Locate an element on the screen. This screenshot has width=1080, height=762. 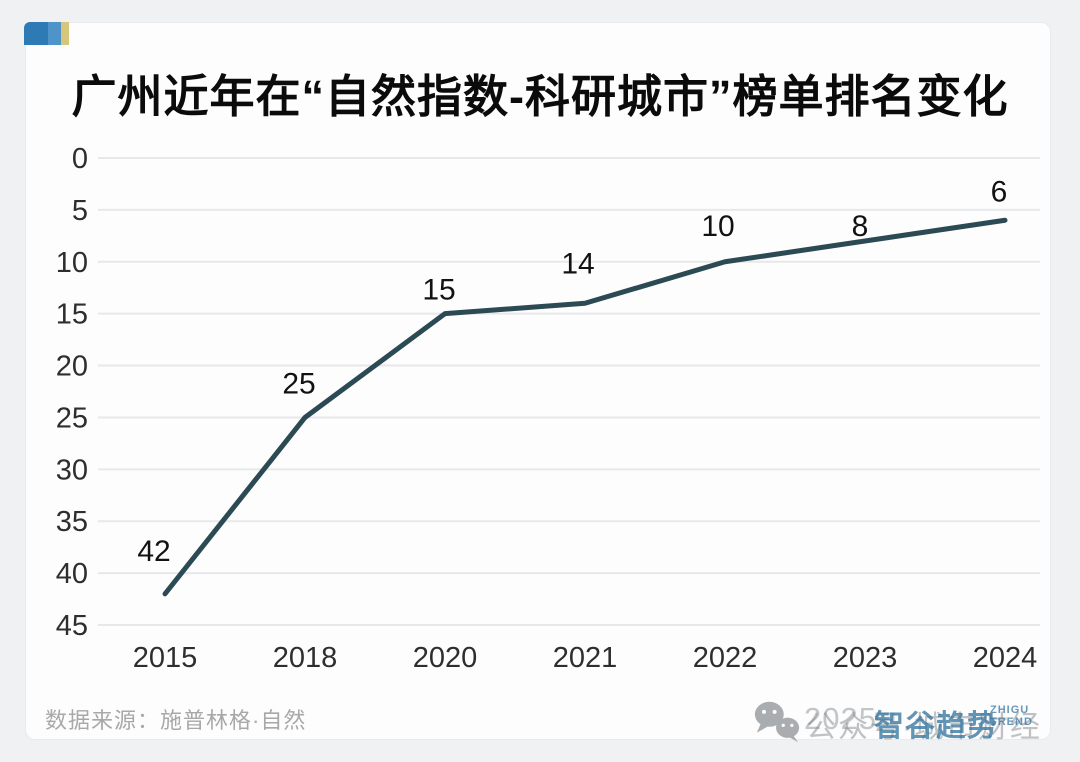
y-tick-label: 45 is located at coordinates (72, 626).